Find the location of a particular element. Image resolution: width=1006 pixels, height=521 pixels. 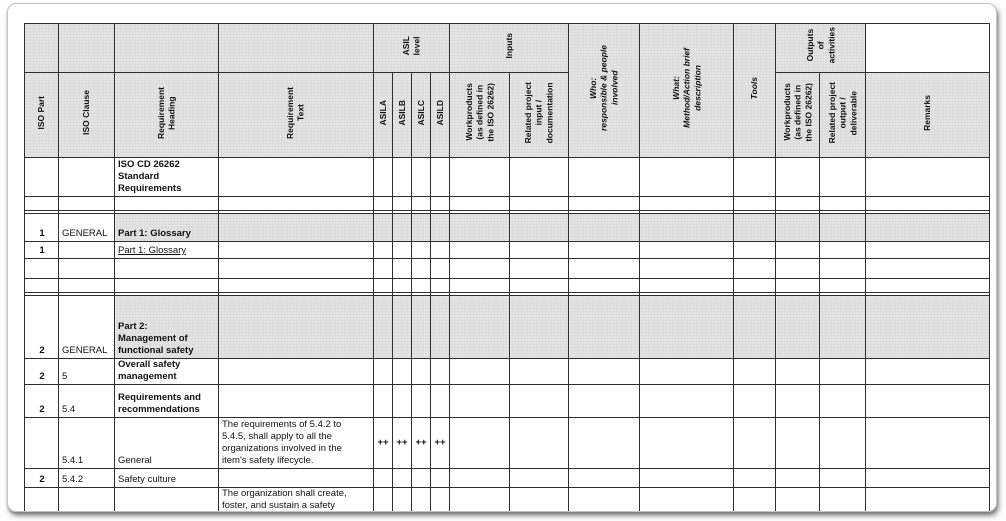

header-spacer-remarks is located at coordinates (927, 48).